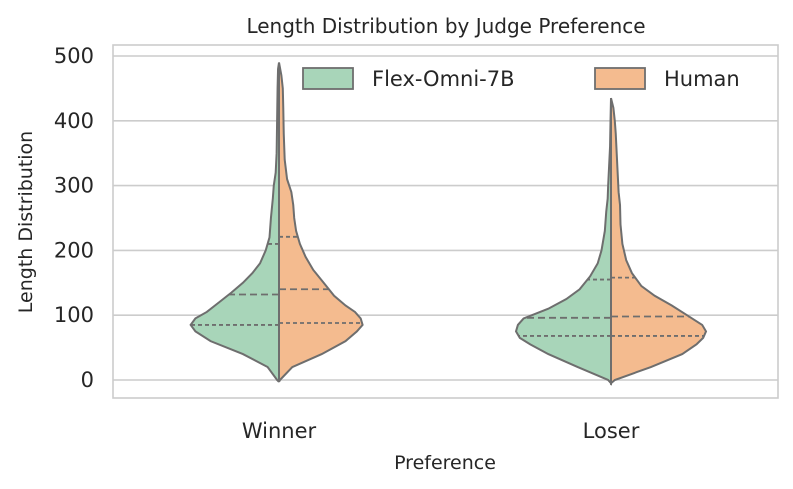 This screenshot has width=793, height=489. What do you see at coordinates (521, 79) in the screenshot?
I see `legend: Flex-Omni-7B Human` at bounding box center [521, 79].